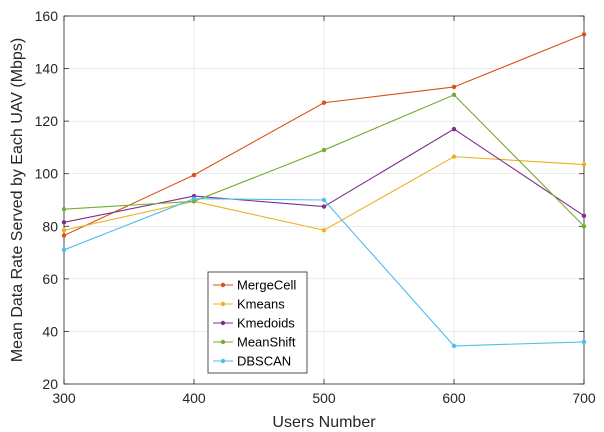 Image resolution: width=604 pixels, height=432 pixels. What do you see at coordinates (50, 331) in the screenshot?
I see `y-tick-label: 40` at bounding box center [50, 331].